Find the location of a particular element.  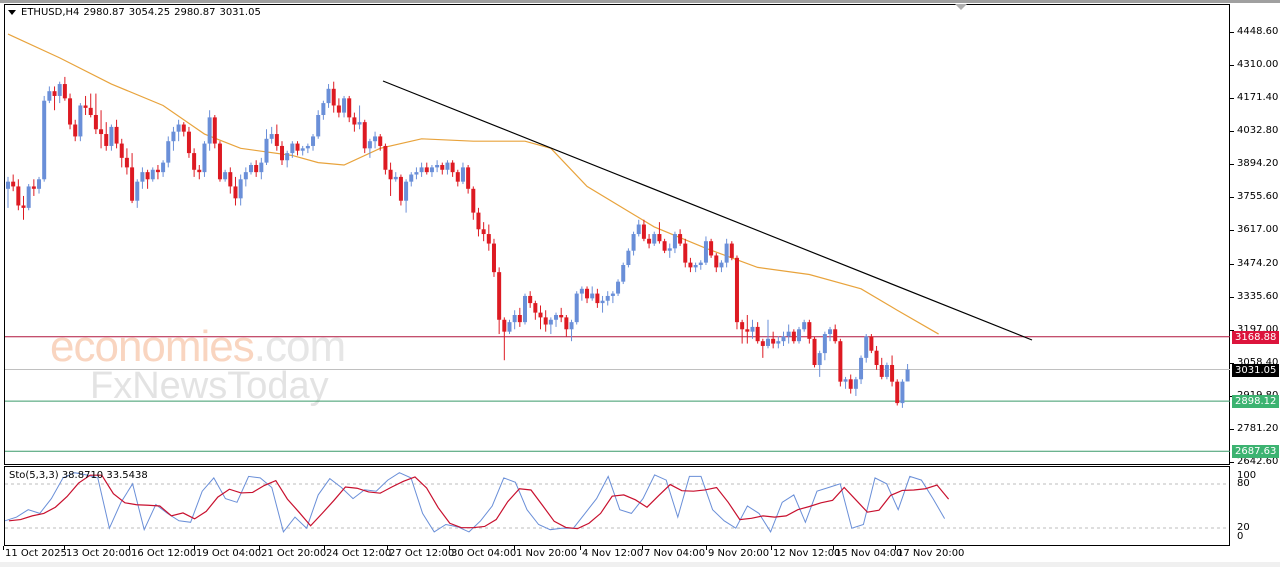

sto-level-0: 0 is located at coordinates (1240, 536).